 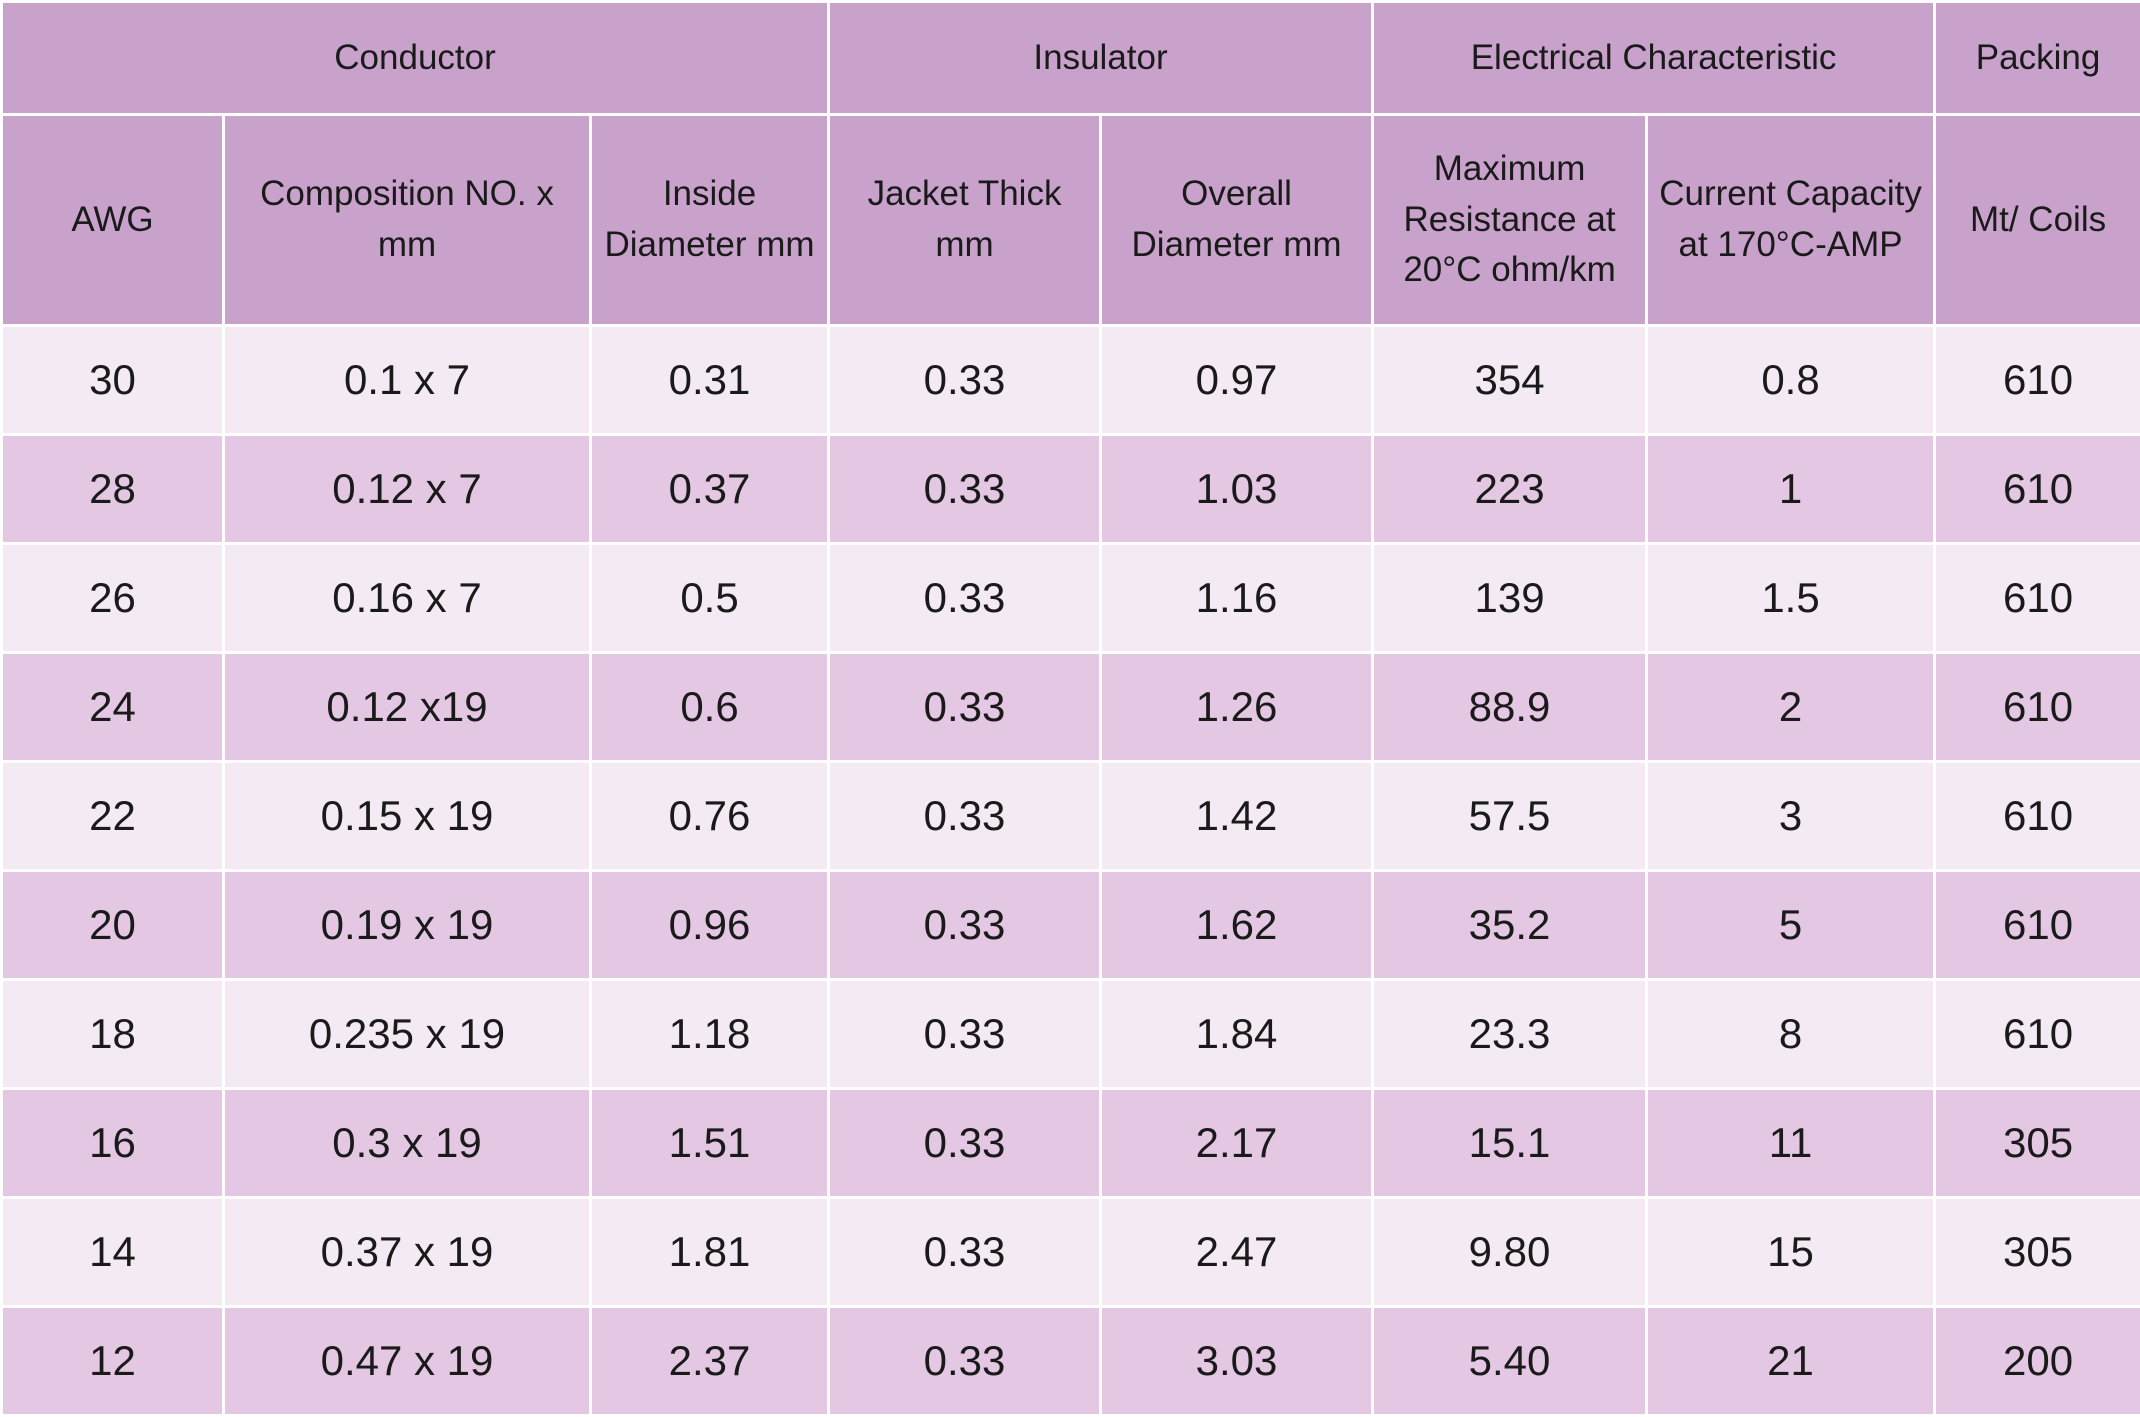 What do you see at coordinates (112, 707) in the screenshot?
I see `table-cell: 24` at bounding box center [112, 707].